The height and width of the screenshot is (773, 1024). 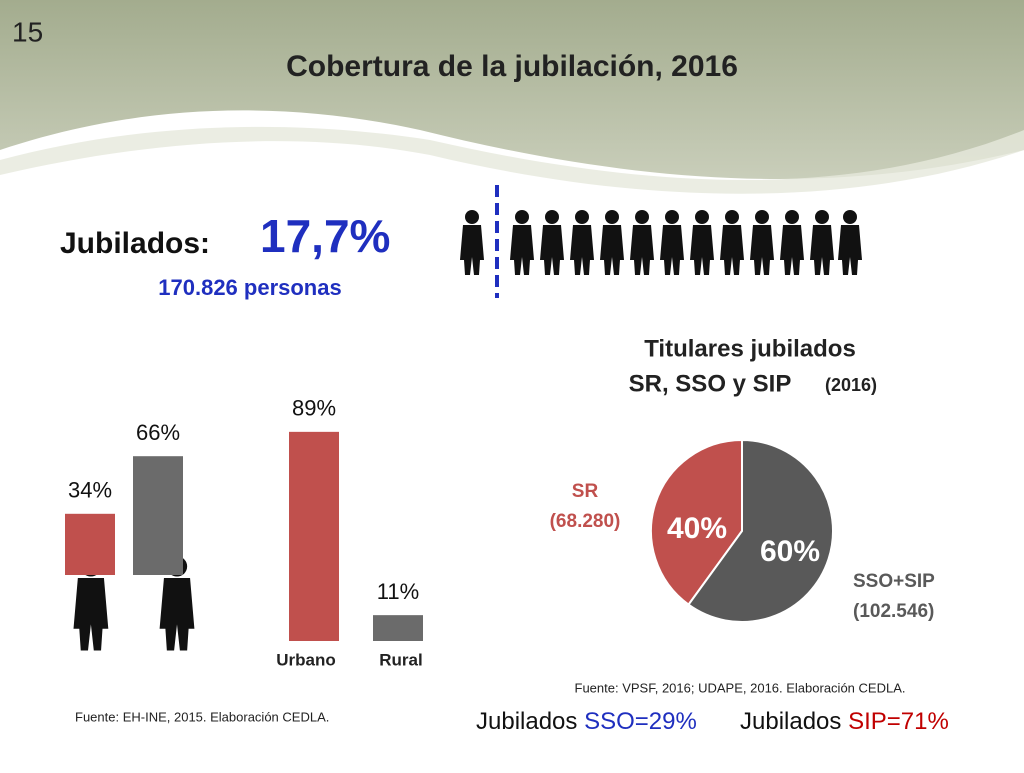 What do you see at coordinates (512, 66) in the screenshot?
I see `slide-title: Cobertura de la jubilación, 2016` at bounding box center [512, 66].